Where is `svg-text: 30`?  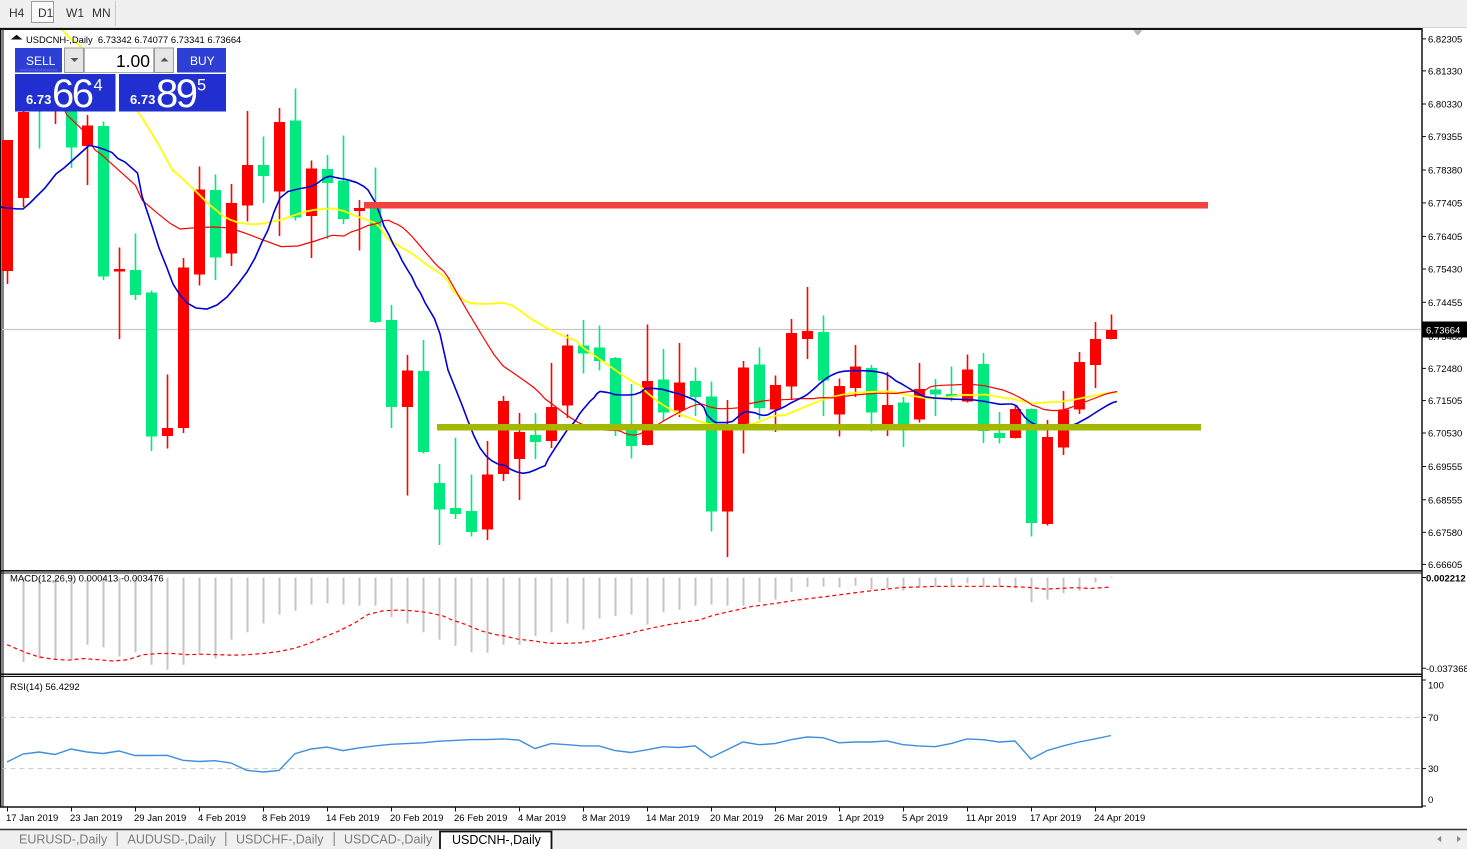
svg-text: 30 is located at coordinates (1433, 769).